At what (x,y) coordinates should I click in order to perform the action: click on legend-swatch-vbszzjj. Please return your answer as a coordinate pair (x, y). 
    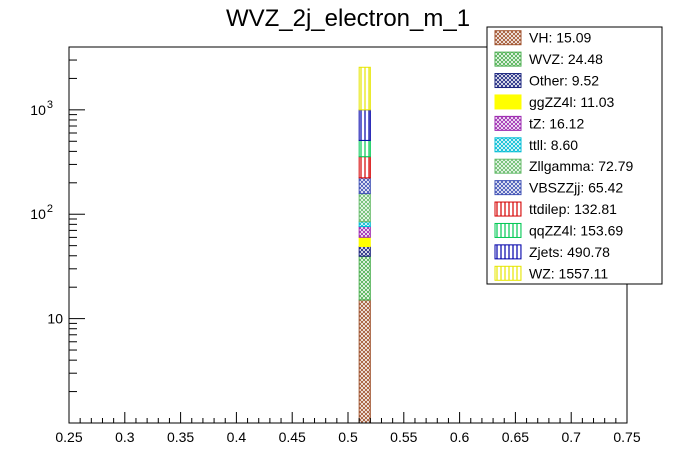
    Looking at the image, I should click on (508, 188).